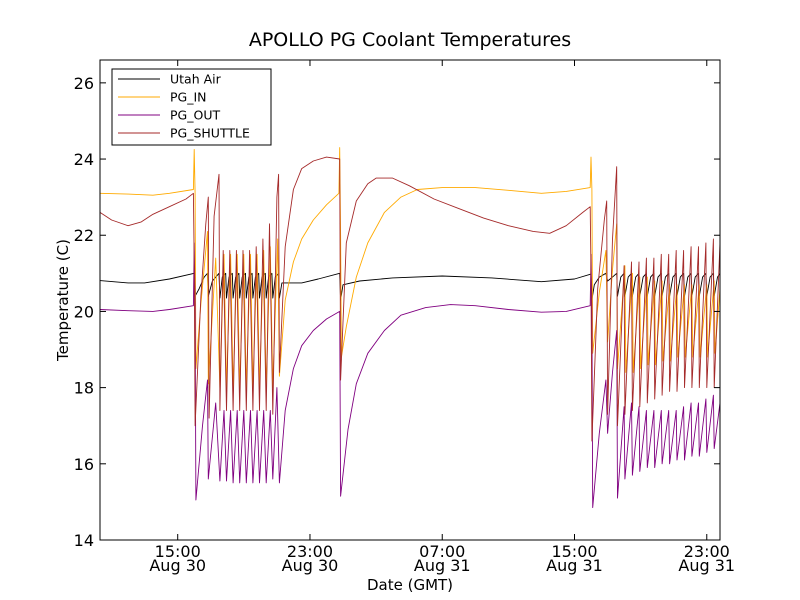 This screenshot has width=800, height=600. I want to click on legend-box, so click(191, 107).